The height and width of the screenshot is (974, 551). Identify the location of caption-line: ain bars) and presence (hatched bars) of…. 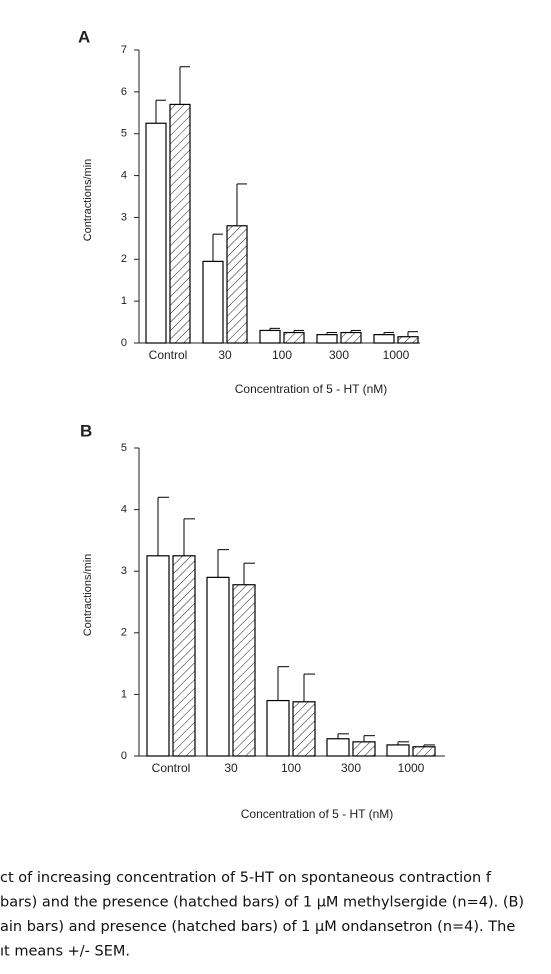
(257, 927).